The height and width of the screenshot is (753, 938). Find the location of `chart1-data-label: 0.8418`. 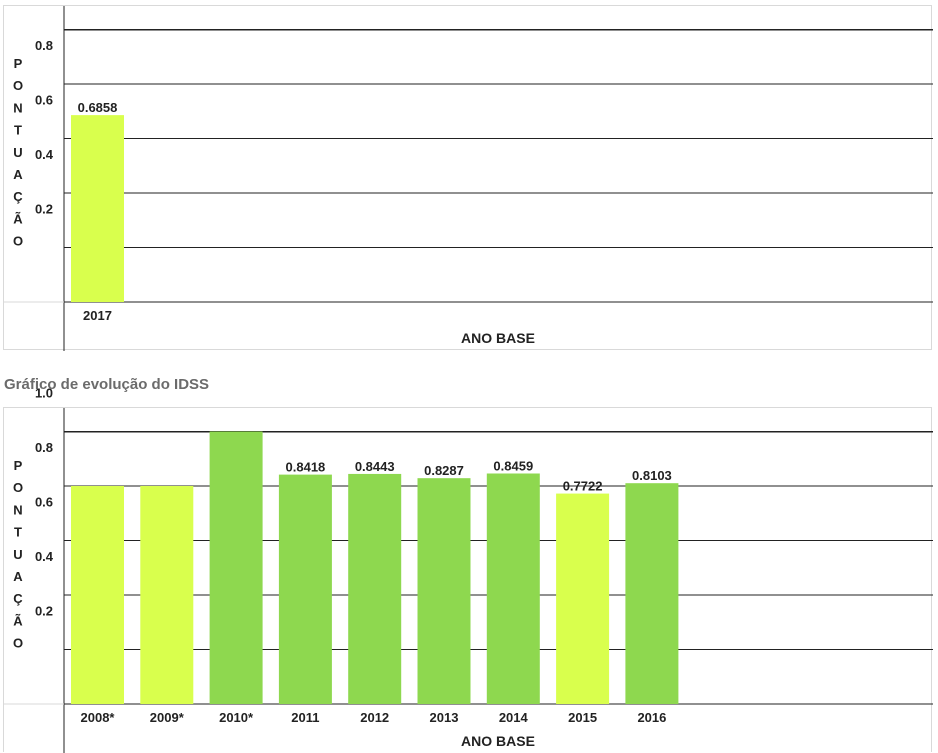

chart1-data-label: 0.8418 is located at coordinates (306, 467).